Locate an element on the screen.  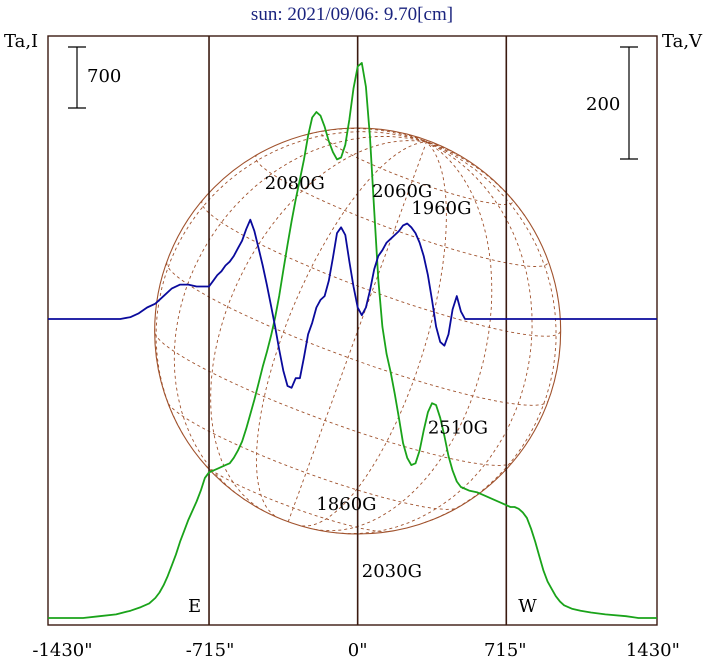
x-tick-label: 715" is located at coordinates (505, 650).